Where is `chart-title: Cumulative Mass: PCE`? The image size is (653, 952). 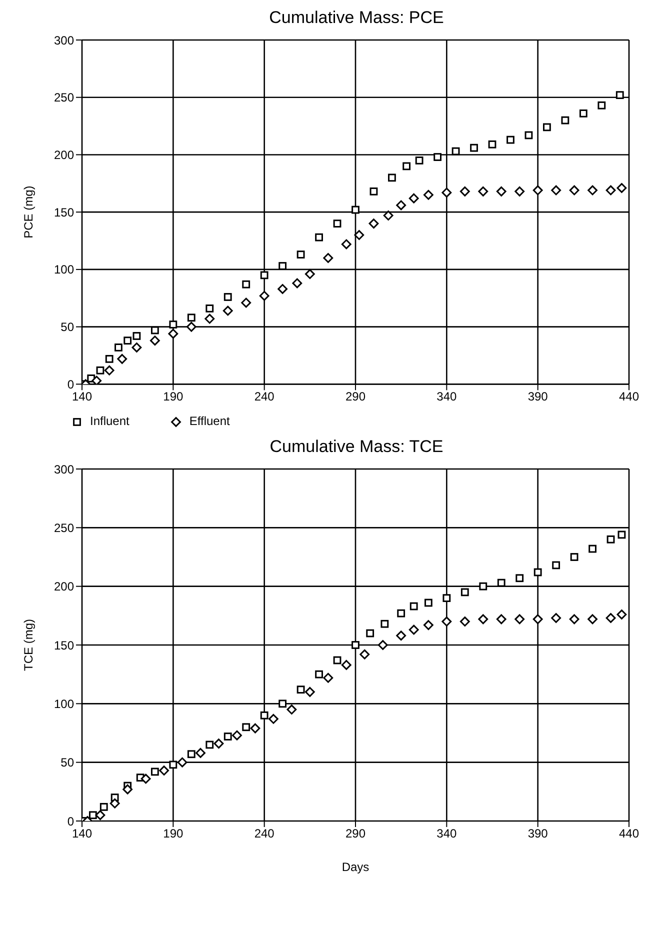 chart-title: Cumulative Mass: PCE is located at coordinates (356, 18).